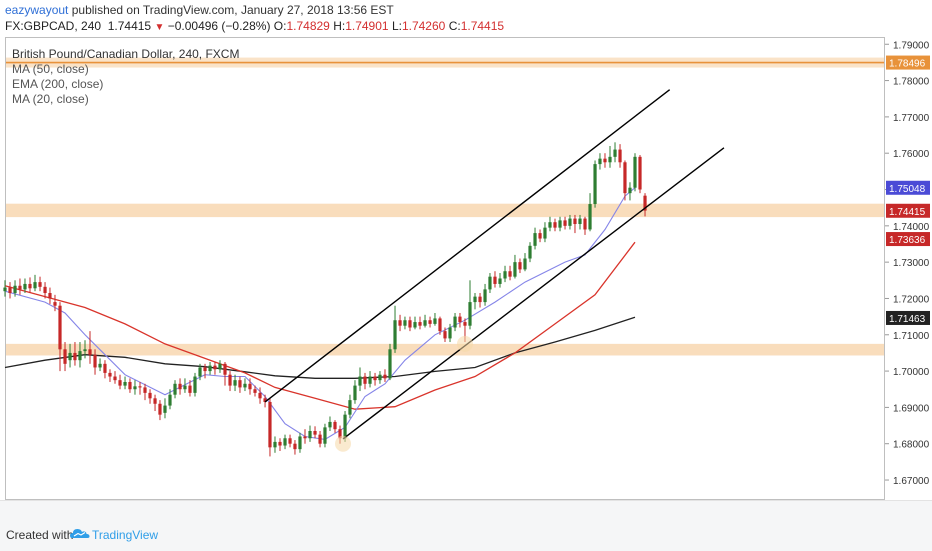 The width and height of the screenshot is (932, 551). What do you see at coordinates (911, 336) in the screenshot?
I see `y-tick-label-4: 1.71000` at bounding box center [911, 336].